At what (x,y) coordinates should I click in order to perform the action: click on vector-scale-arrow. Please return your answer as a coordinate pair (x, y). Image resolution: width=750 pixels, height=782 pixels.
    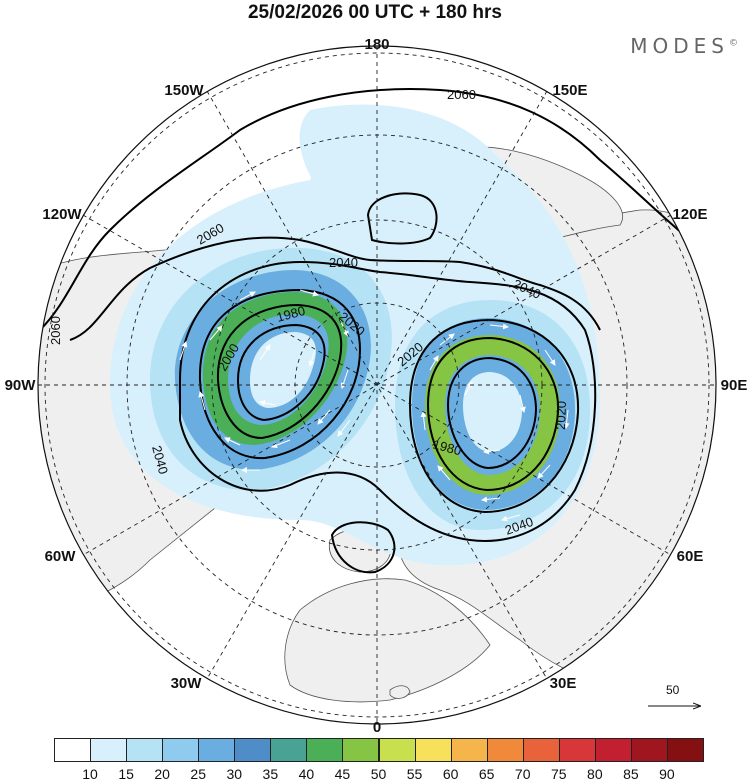
    Looking at the image, I should click on (676, 698).